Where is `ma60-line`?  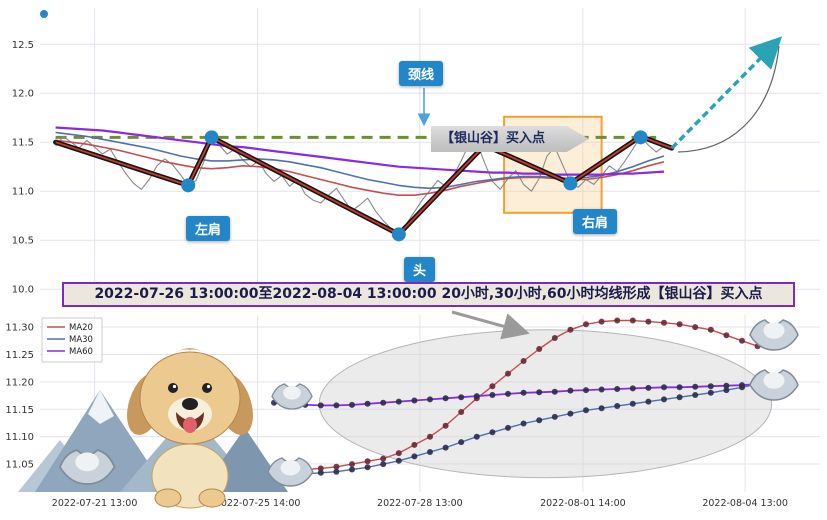 ma60-line is located at coordinates (360, 151).